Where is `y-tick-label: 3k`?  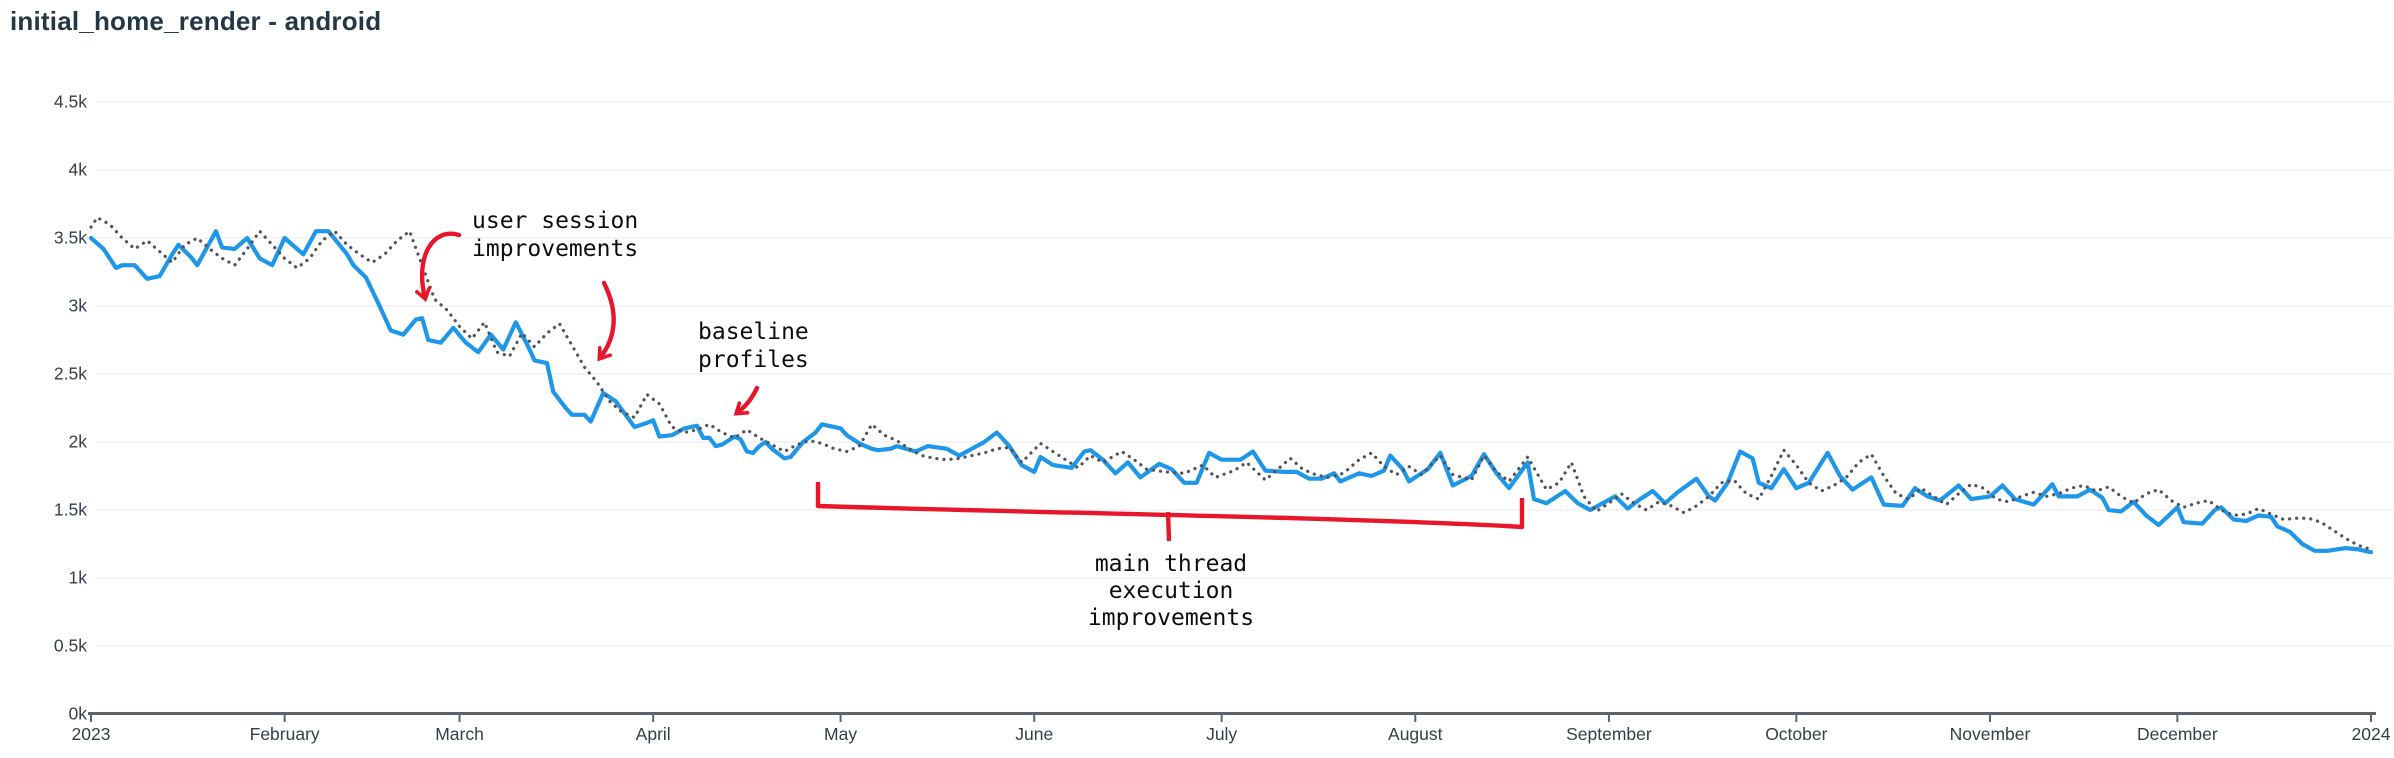 y-tick-label: 3k is located at coordinates (78, 306).